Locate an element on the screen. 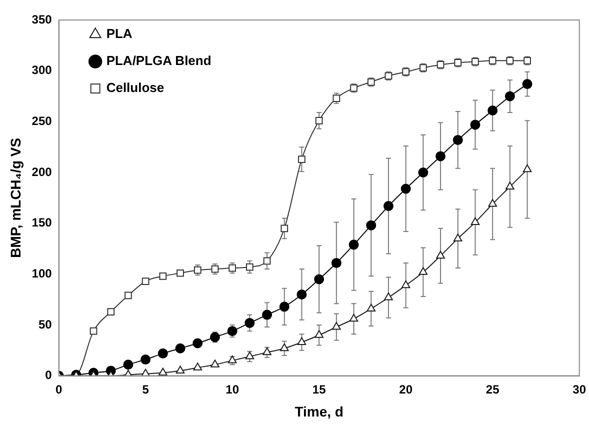 This screenshot has width=589, height=425. x-tick-label: 20 is located at coordinates (406, 389).